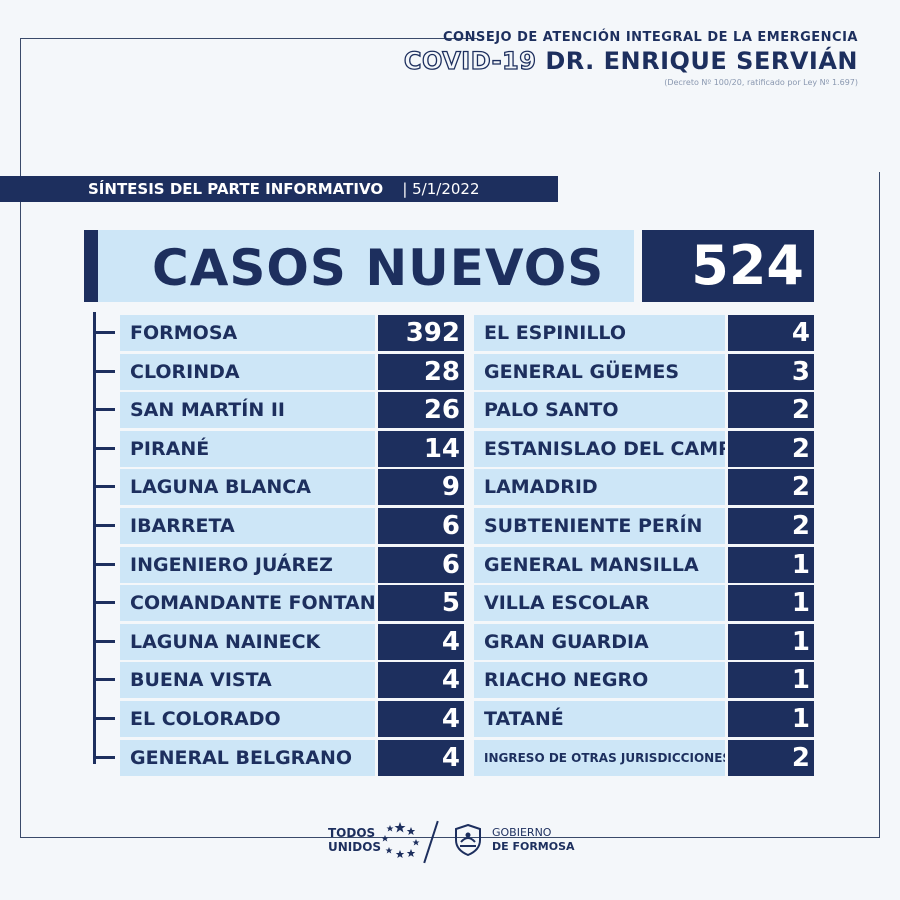 The height and width of the screenshot is (900, 900). Describe the element at coordinates (599, 333) in the screenshot. I see `locality-name: EL ESPINILLO` at that location.